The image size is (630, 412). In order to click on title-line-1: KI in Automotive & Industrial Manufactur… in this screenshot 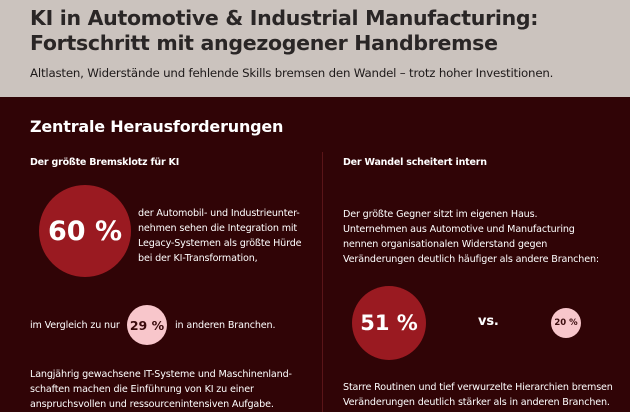, I will do `click(284, 18)`.